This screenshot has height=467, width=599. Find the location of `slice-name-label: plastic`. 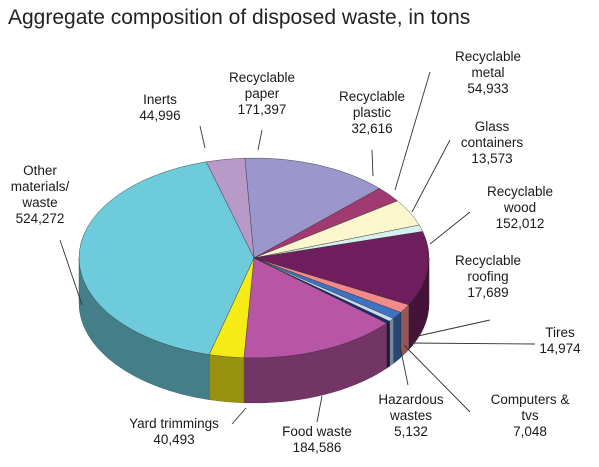

slice-name-label: plastic is located at coordinates (372, 112).